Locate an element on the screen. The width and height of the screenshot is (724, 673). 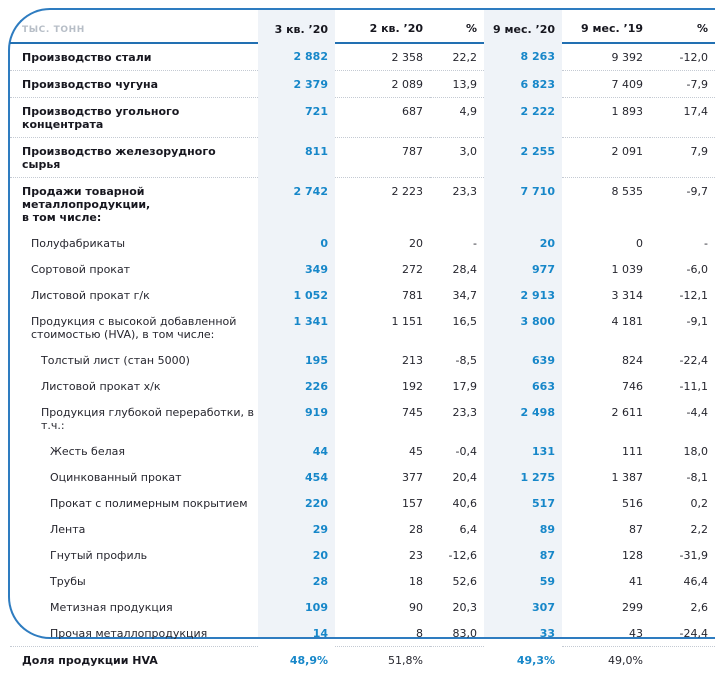
row-label: Листовой прокат г/к is located at coordinates (134, 295).